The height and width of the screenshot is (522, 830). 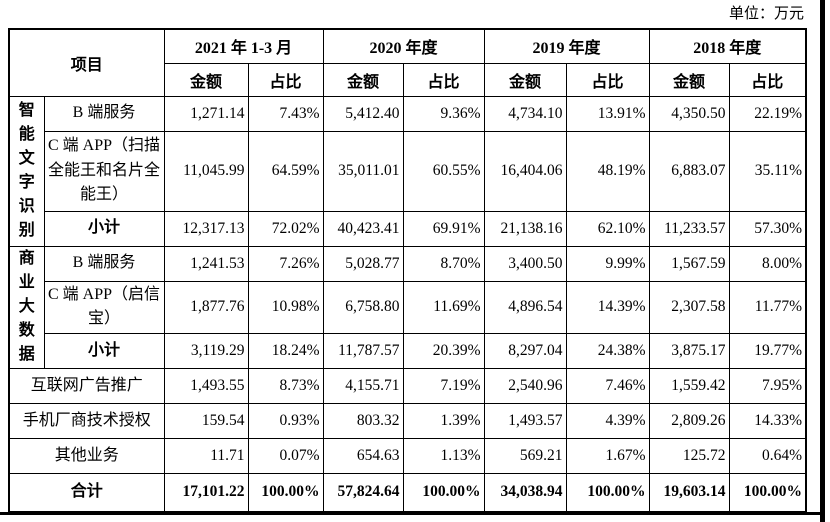 What do you see at coordinates (363, 263) in the screenshot?
I see `amount-cell: 5,028.77` at bounding box center [363, 263].